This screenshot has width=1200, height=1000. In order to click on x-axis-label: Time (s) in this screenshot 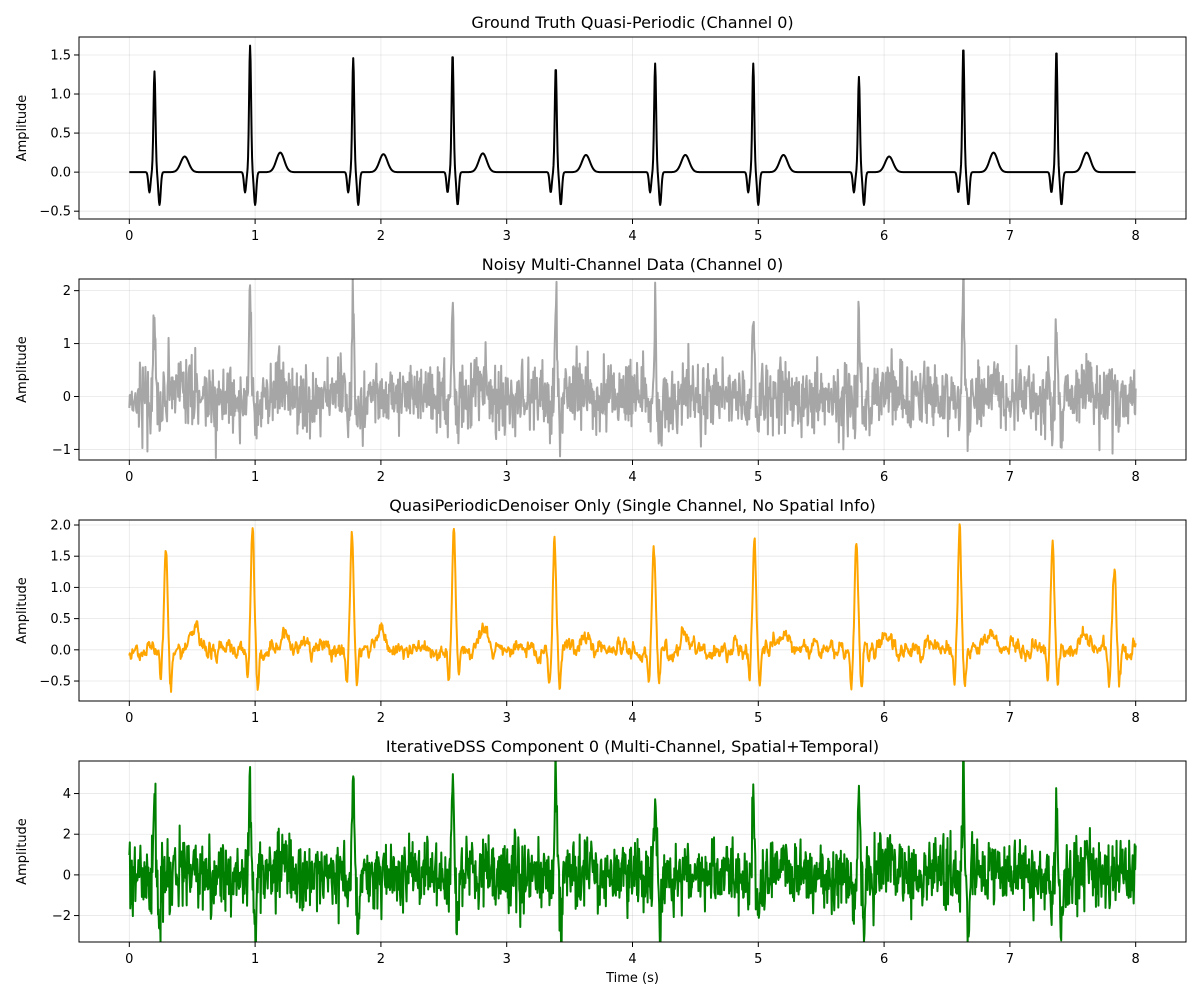, I will do `click(632, 978)`.